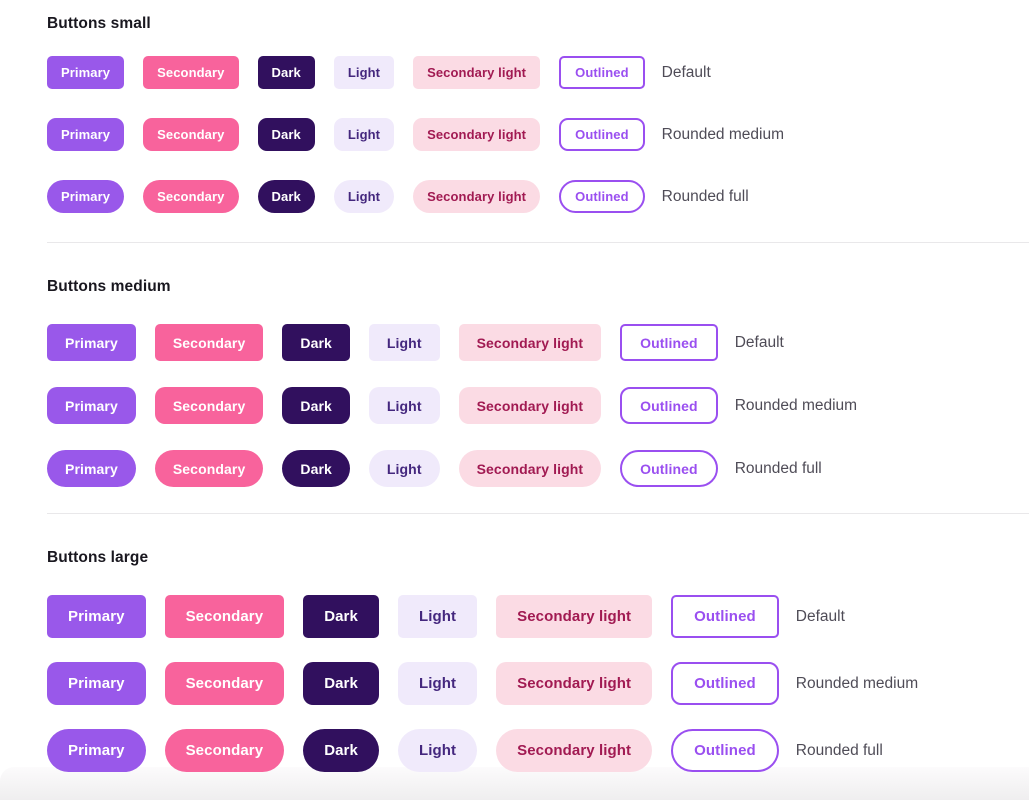 This screenshot has height=800, width=1029. Describe the element at coordinates (574, 616) in the screenshot. I see `secondary-light-button-large-default: Secondary light` at that location.